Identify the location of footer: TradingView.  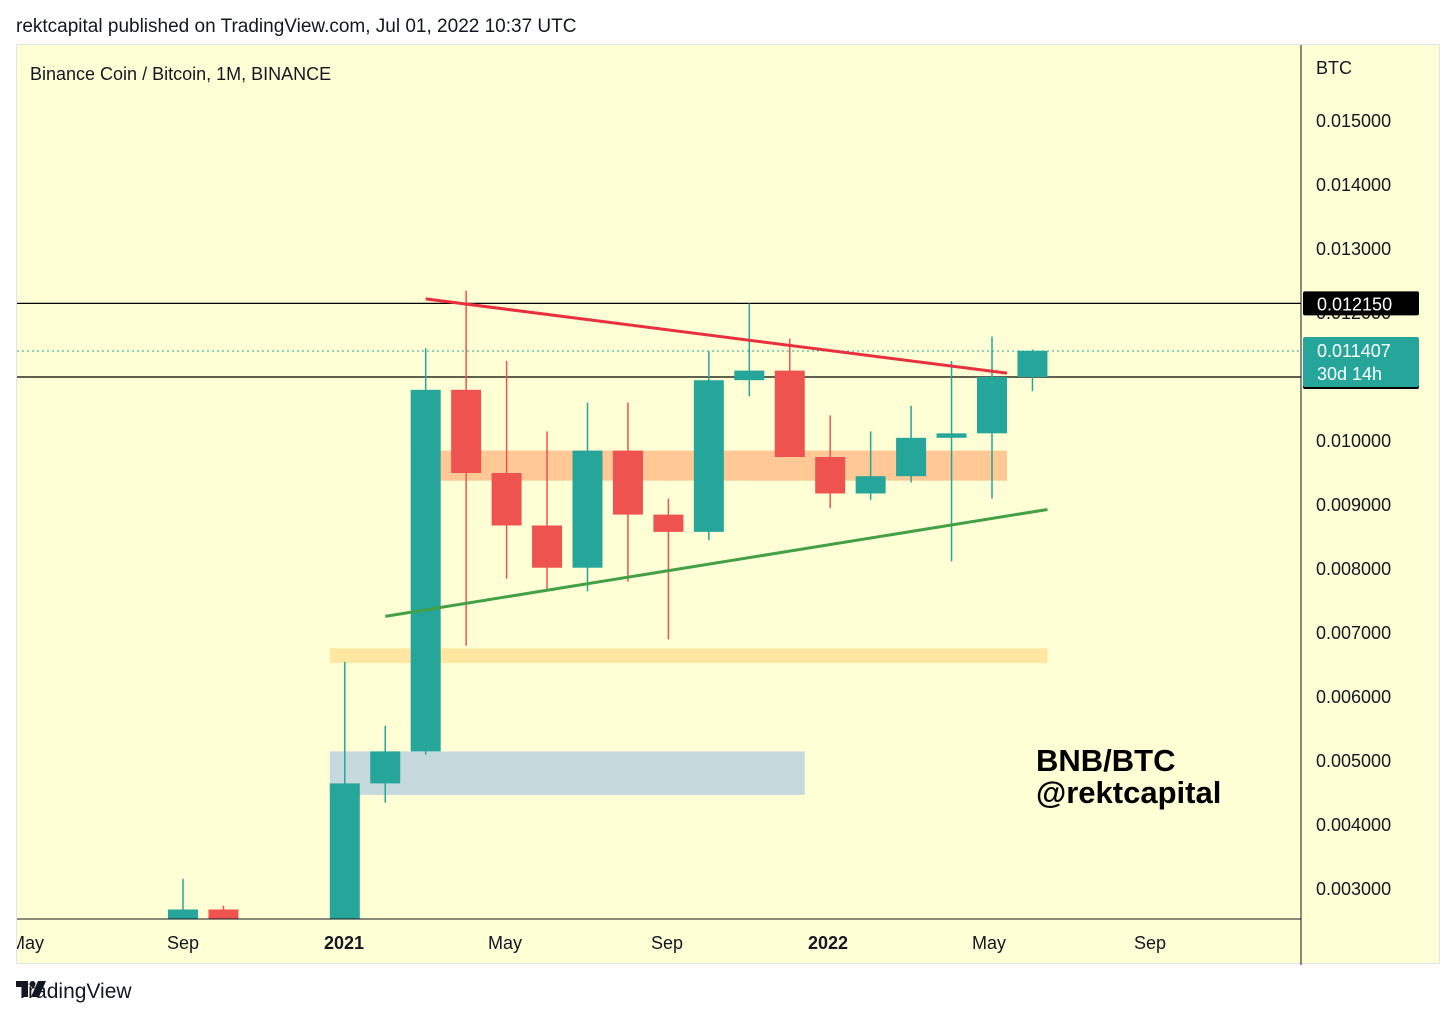
(74, 992).